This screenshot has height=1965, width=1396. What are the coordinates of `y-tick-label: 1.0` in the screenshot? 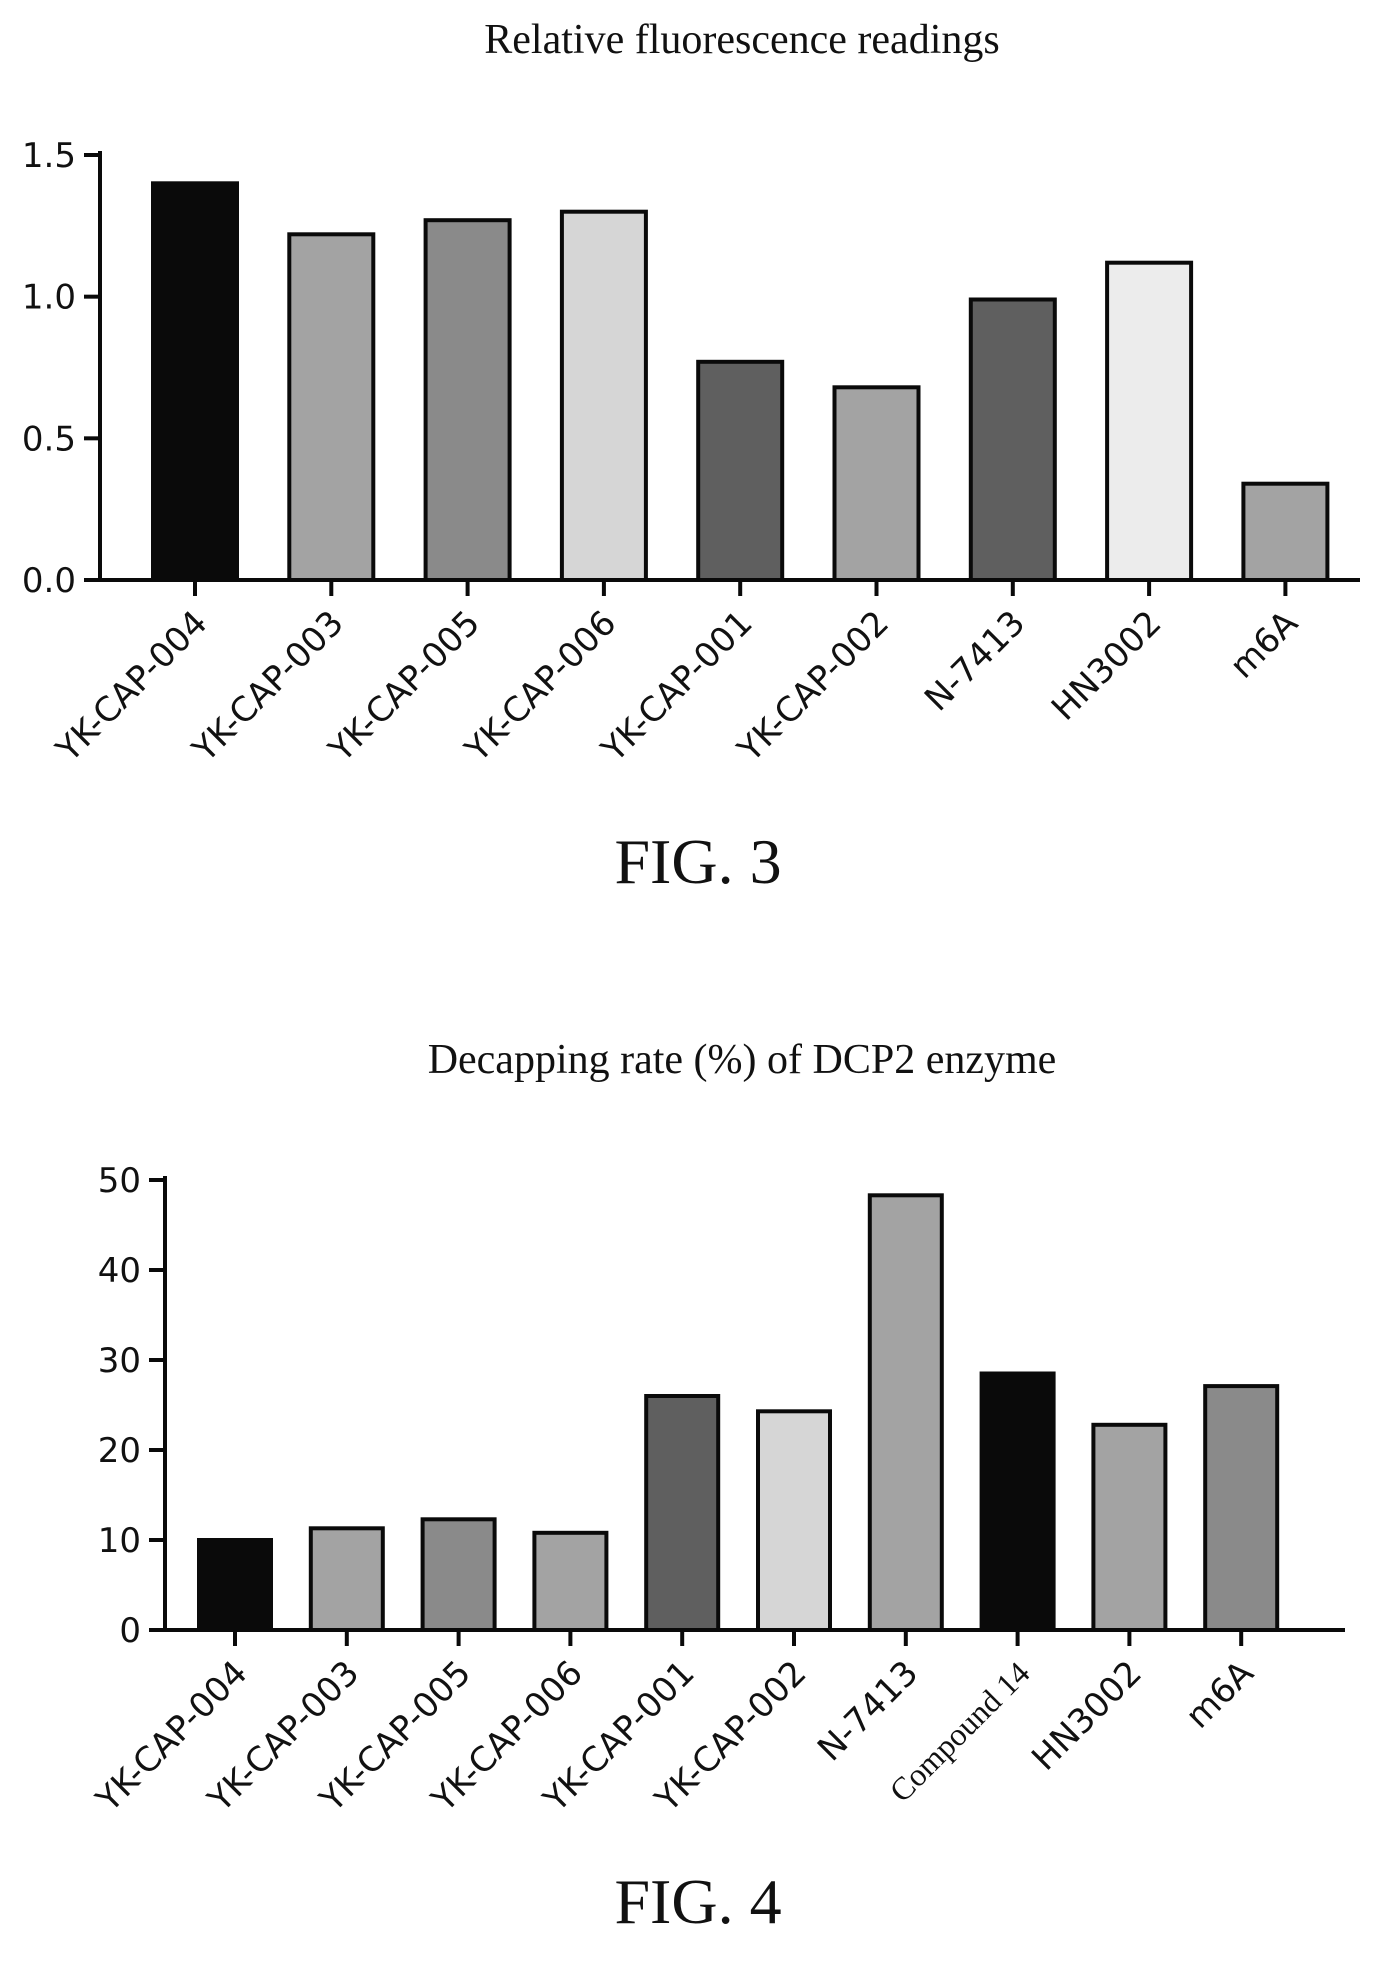 It's located at (49, 298).